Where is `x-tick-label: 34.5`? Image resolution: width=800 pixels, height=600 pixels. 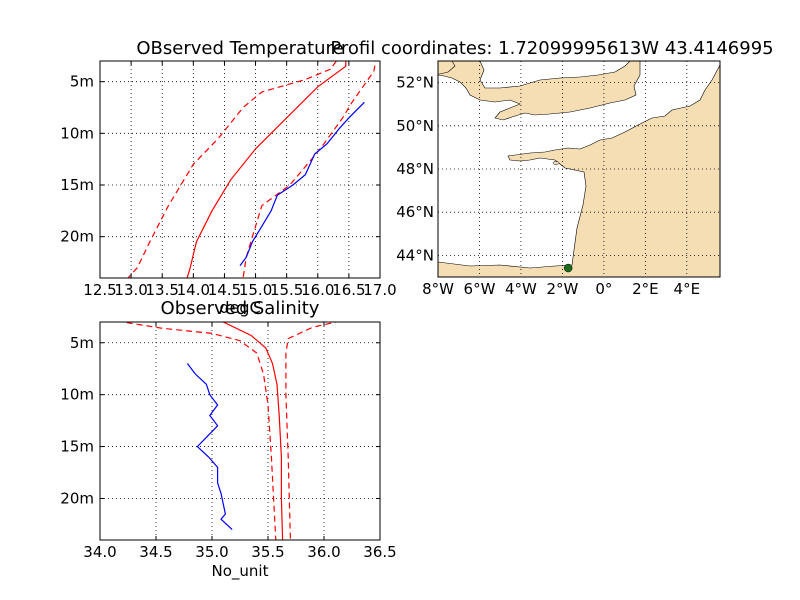 x-tick-label: 34.5 is located at coordinates (155, 552).